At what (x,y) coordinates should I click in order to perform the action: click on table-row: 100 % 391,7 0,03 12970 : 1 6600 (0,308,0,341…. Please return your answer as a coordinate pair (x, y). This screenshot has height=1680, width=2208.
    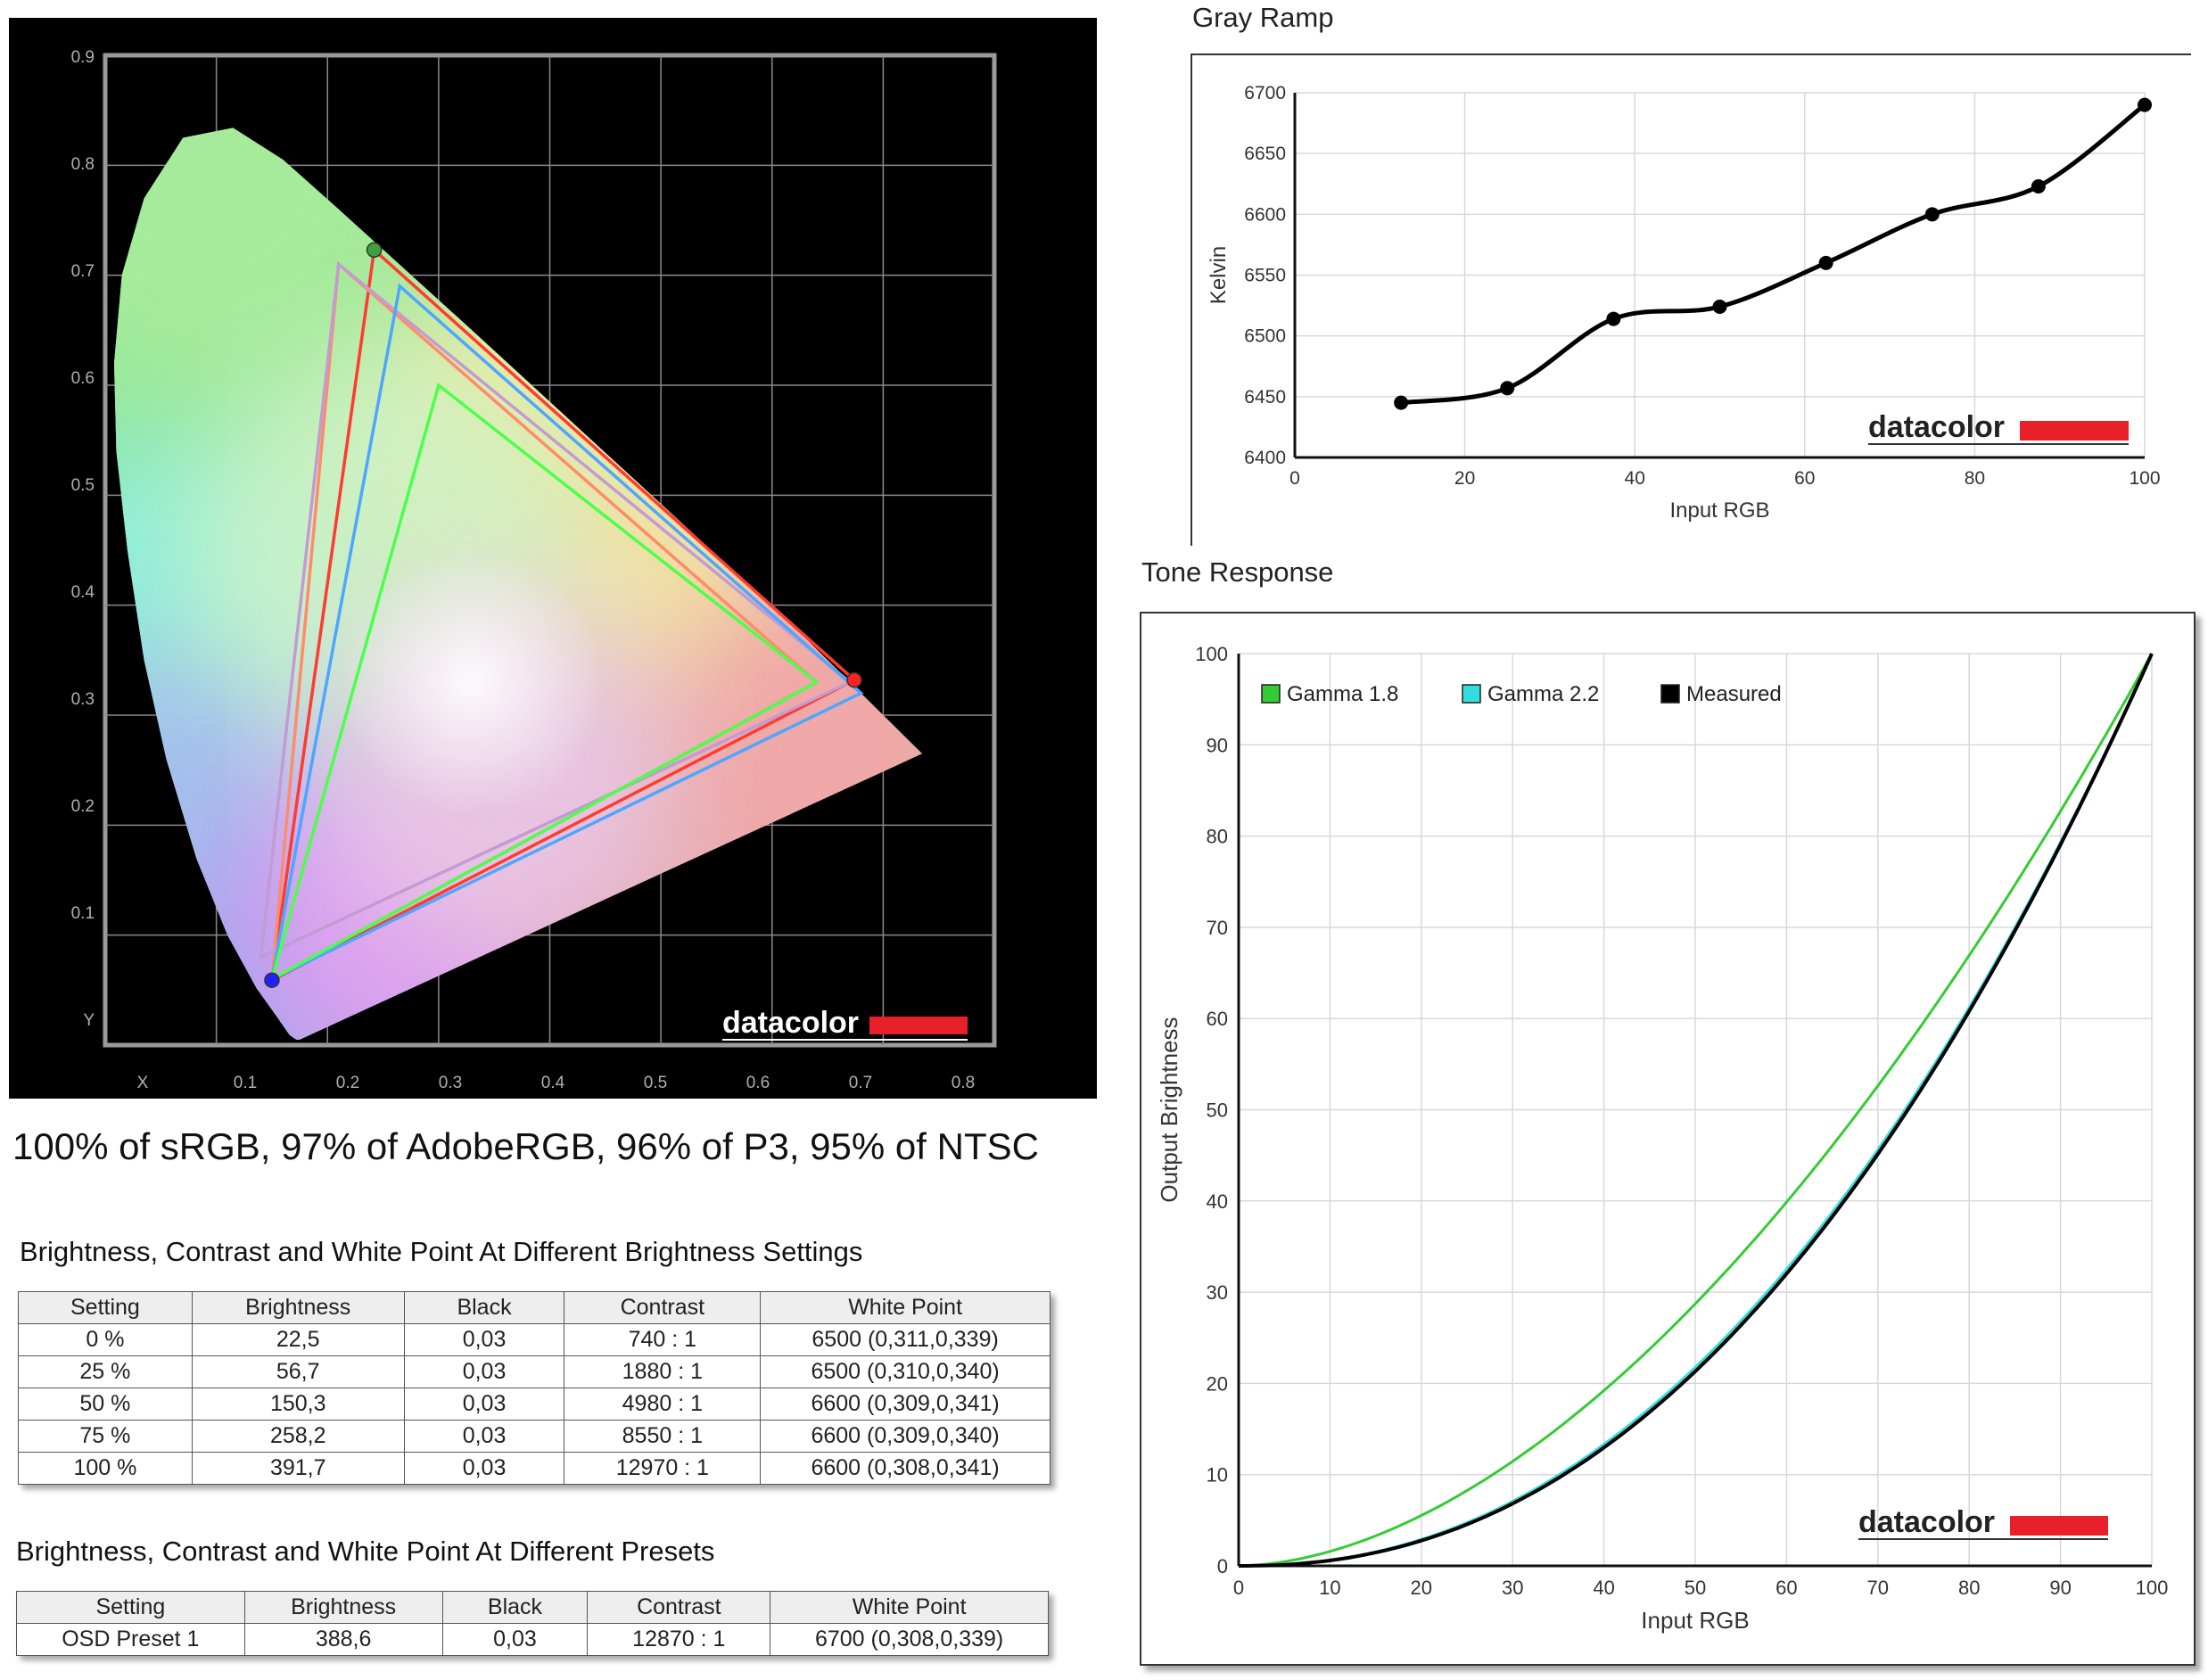
    Looking at the image, I should click on (534, 1468).